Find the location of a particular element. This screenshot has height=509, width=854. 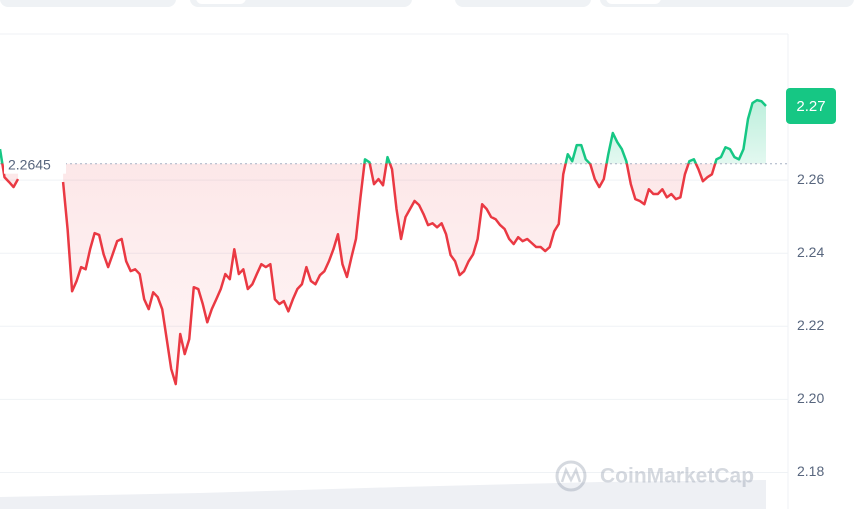

watermark: CoinMarketCap is located at coordinates (654, 476).